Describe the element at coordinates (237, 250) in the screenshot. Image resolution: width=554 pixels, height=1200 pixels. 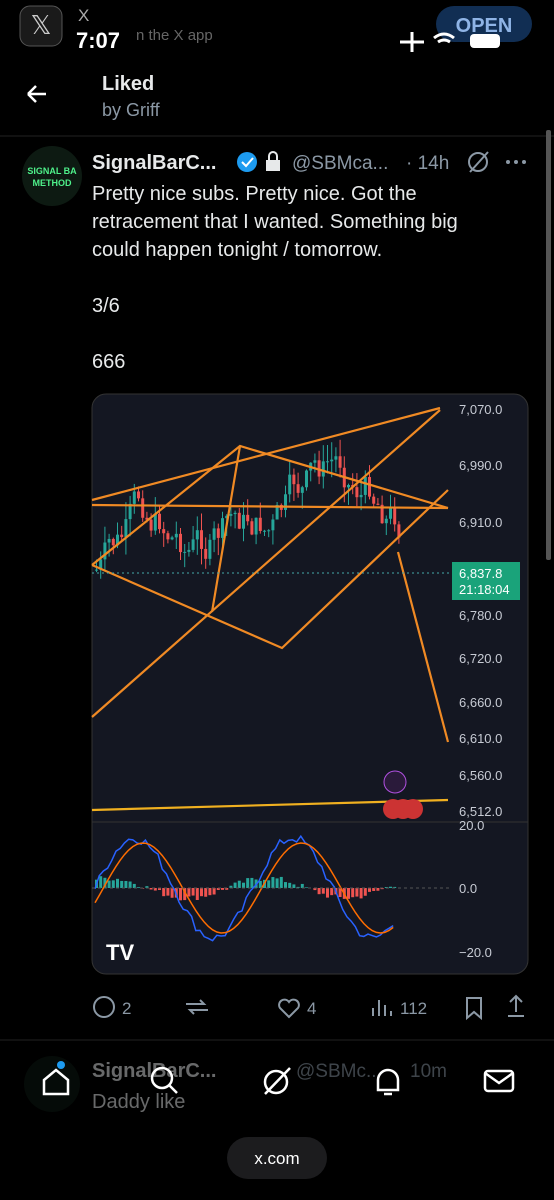
I see `tweet-text: could happen tonight / tomorrow.` at that location.